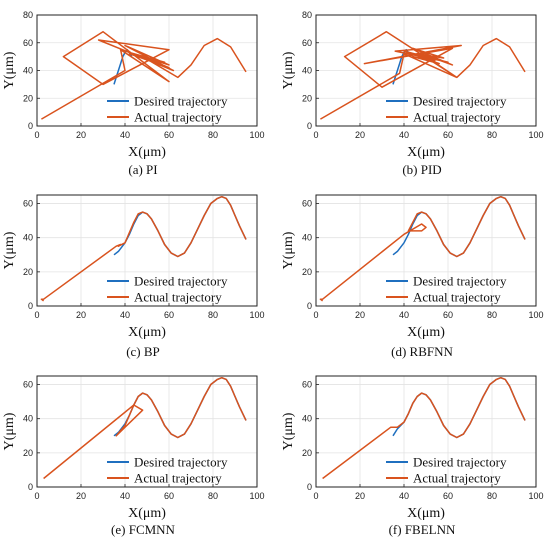 The width and height of the screenshot is (550, 544). Describe the element at coordinates (422, 351) in the screenshot. I see `caption-rbfnn: (d) RBFNN` at that location.